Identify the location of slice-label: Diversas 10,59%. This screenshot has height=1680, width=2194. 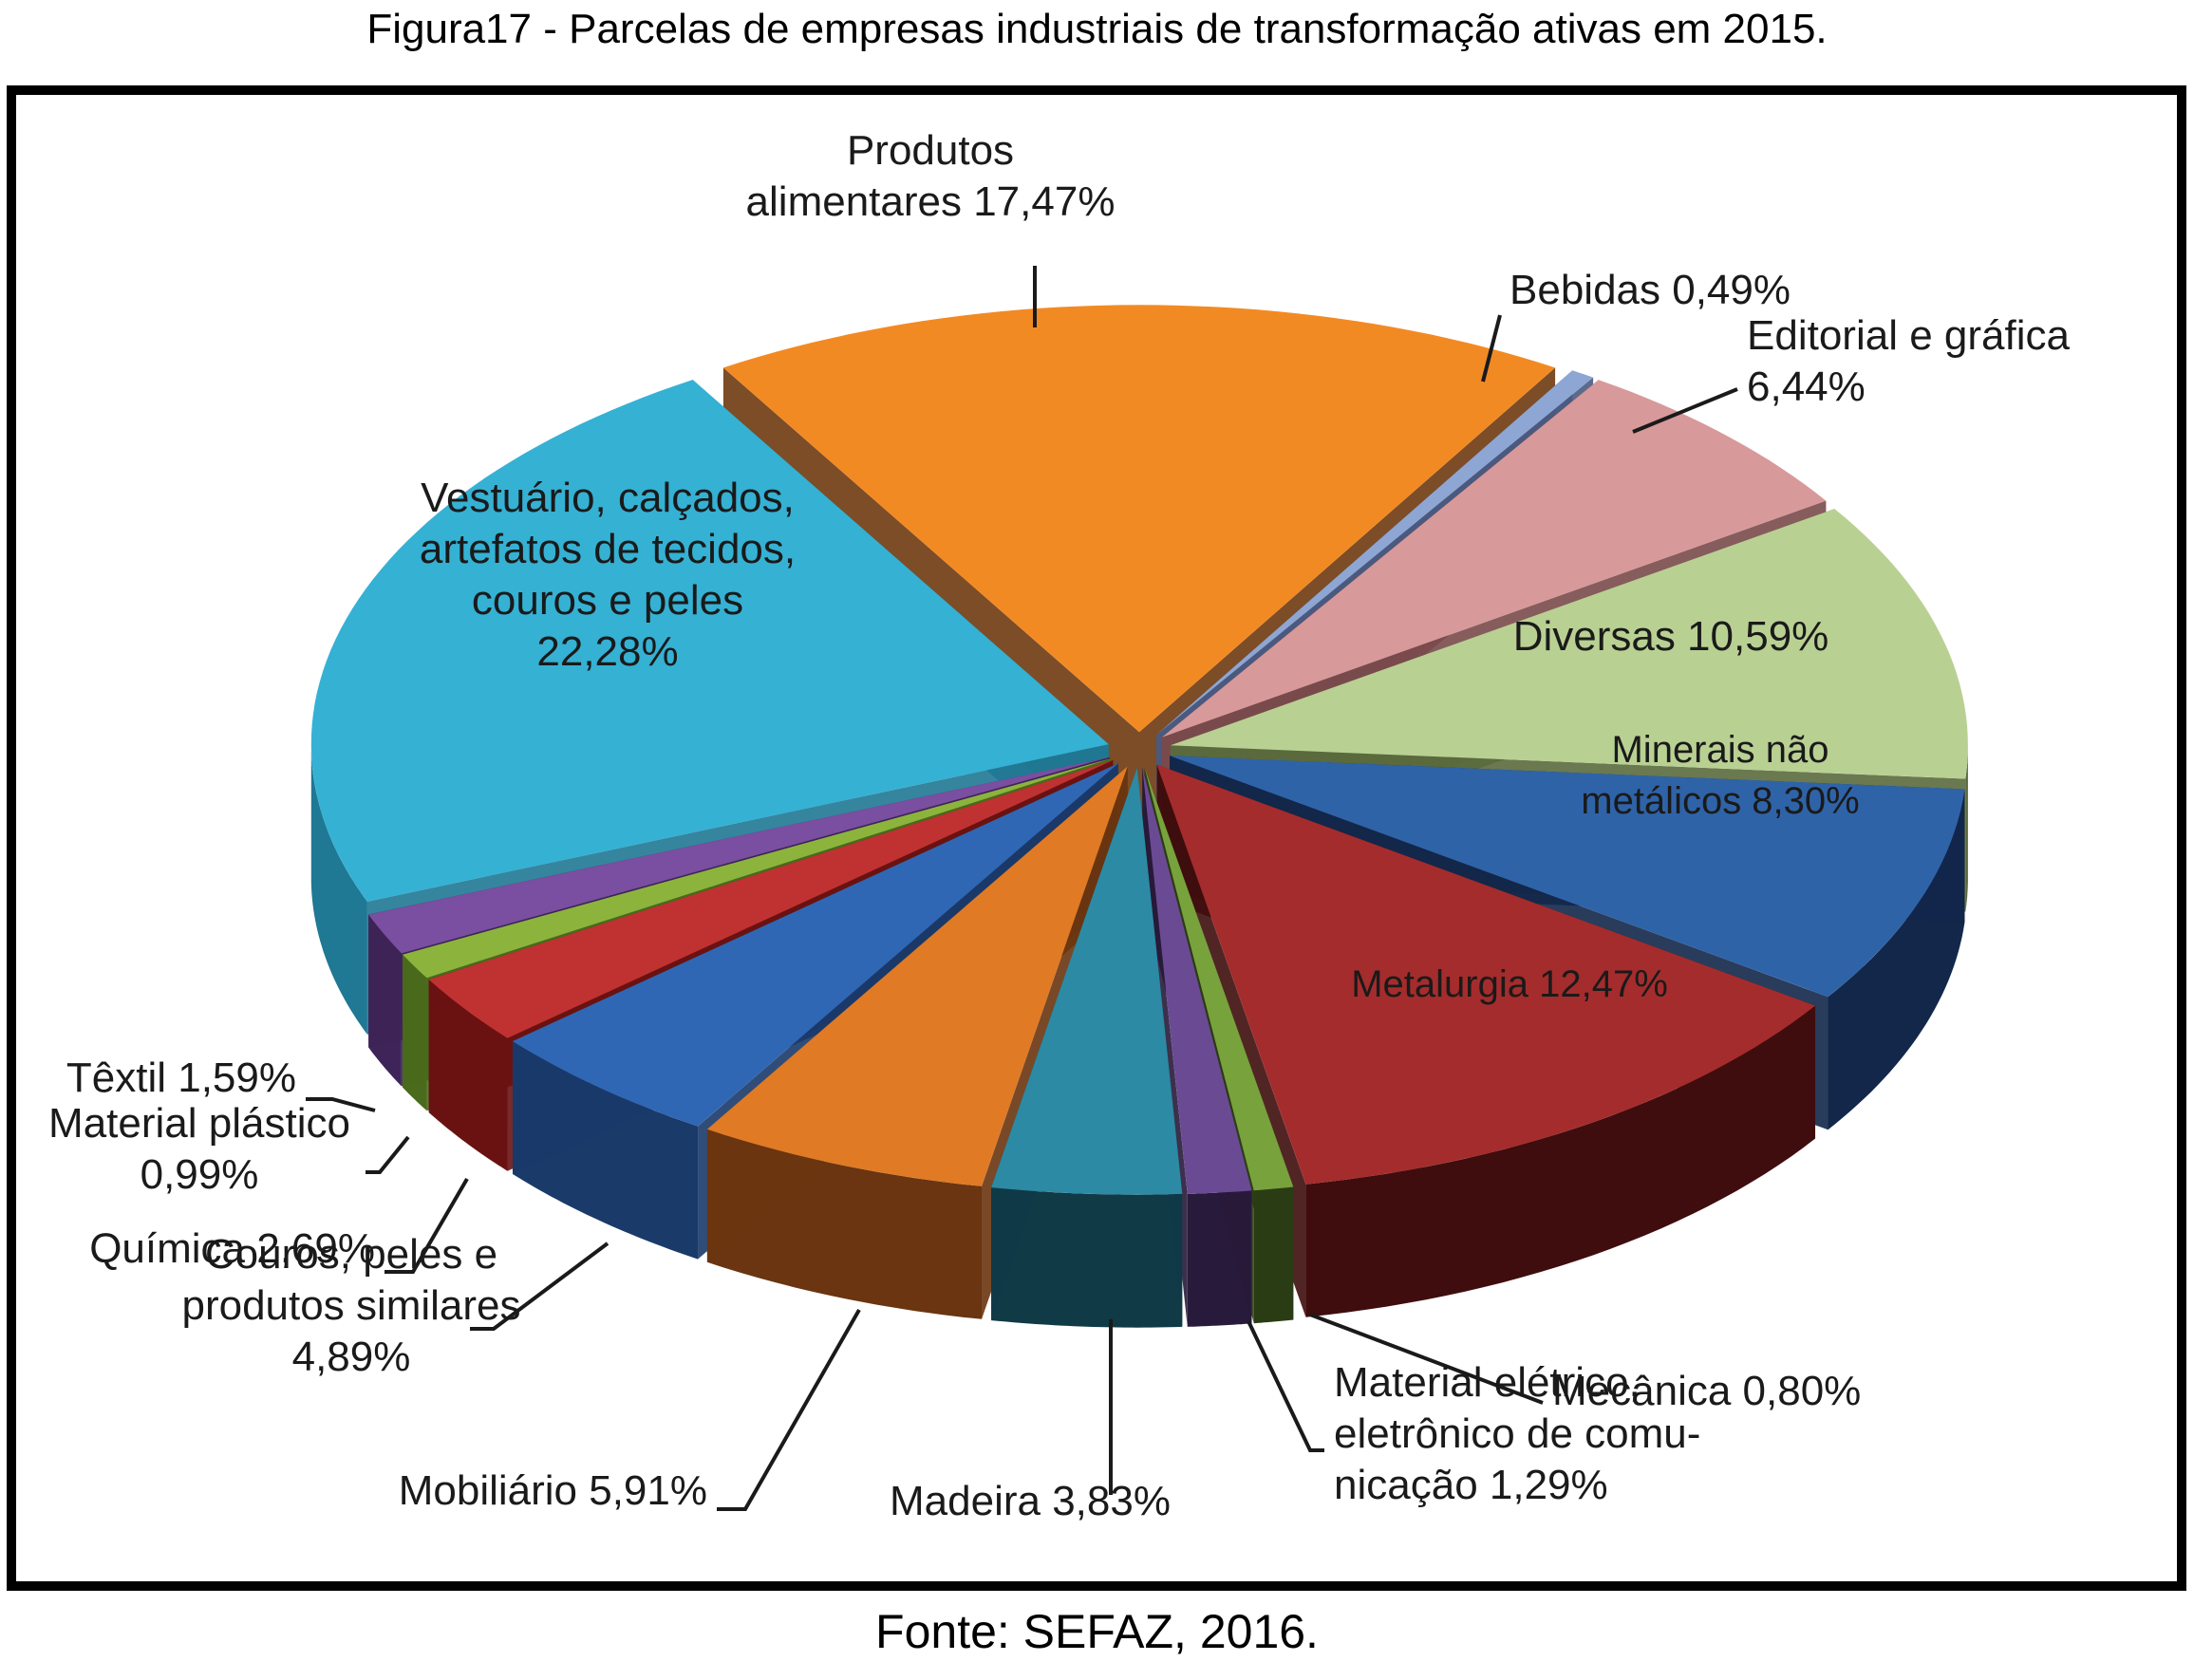
(1671, 637).